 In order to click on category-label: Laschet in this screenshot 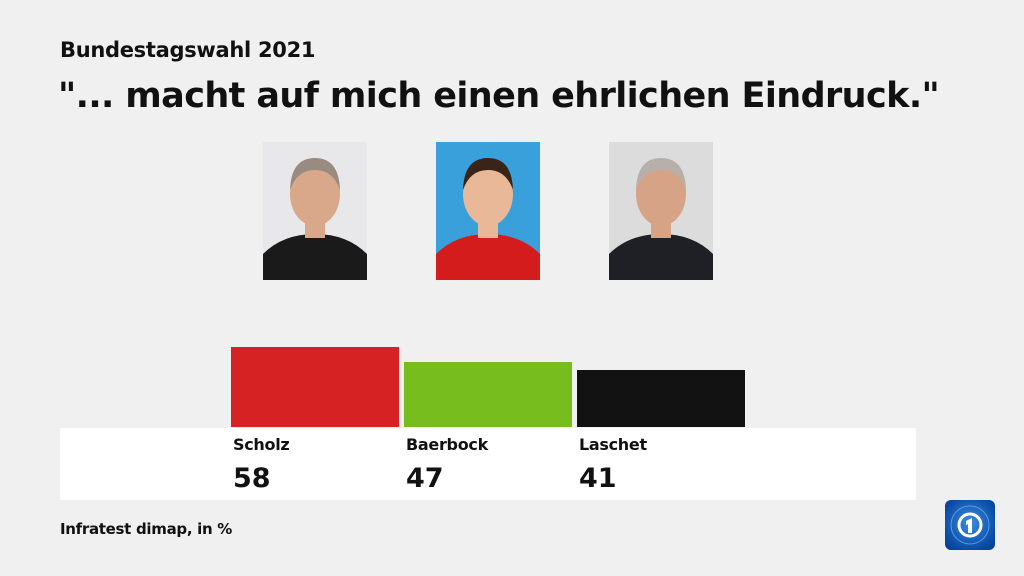, I will do `click(613, 444)`.